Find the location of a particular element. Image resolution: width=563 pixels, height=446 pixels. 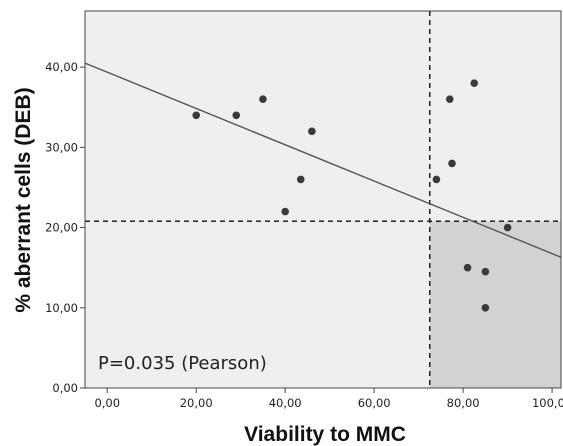

x-tick-label: 40,00 is located at coordinates (285, 403).